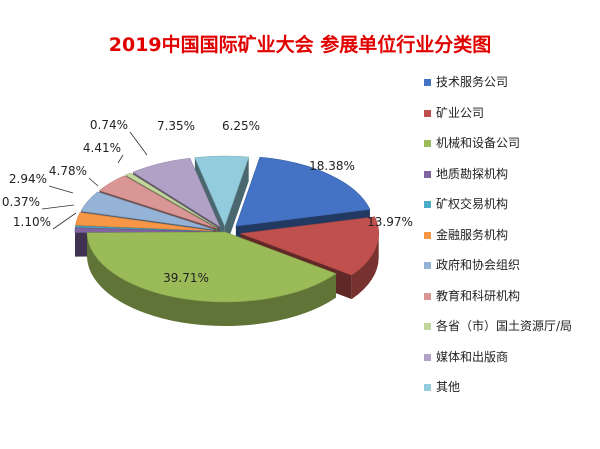 The image size is (600, 449). What do you see at coordinates (472, 234) in the screenshot?
I see `legend-label: 金融服务机构` at bounding box center [472, 234].